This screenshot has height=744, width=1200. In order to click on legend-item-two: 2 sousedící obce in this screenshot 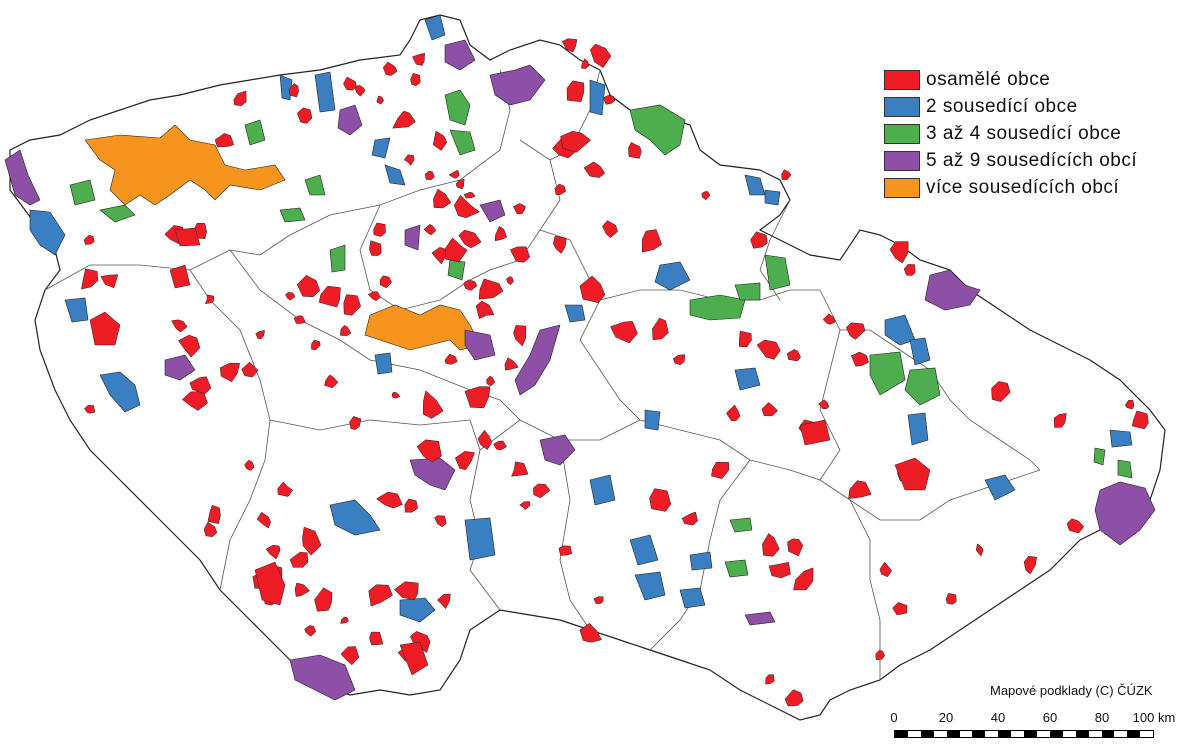, I will do `click(1010, 106)`.